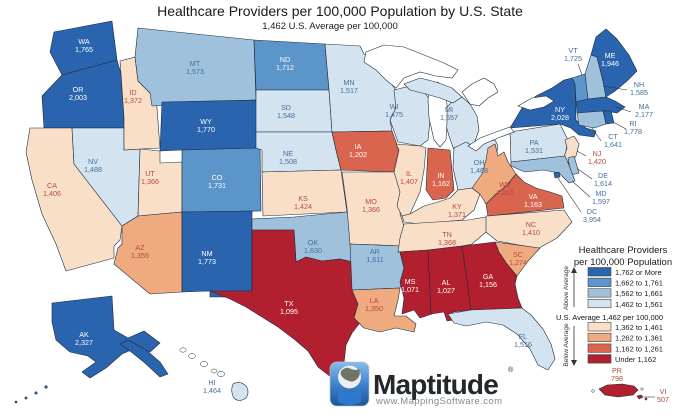 The image size is (680, 413). Describe the element at coordinates (646, 399) in the screenshot. I see `virgin-islands-islet` at that location.